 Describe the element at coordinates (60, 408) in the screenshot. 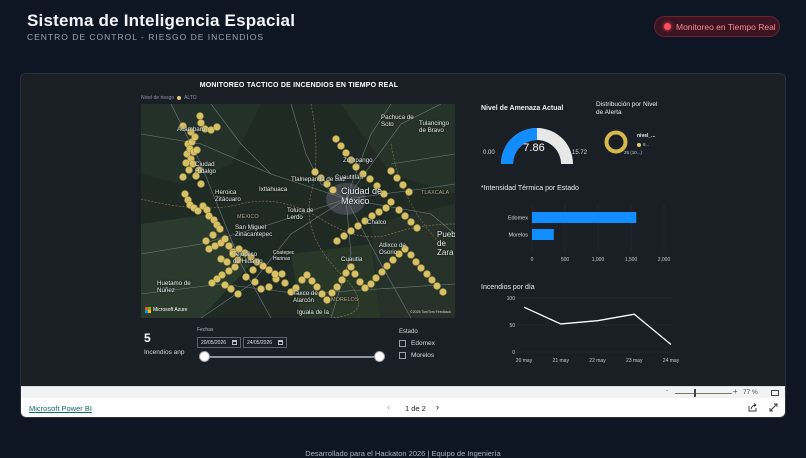

I see `powerbi-link: Microsoft Power BI` at that location.